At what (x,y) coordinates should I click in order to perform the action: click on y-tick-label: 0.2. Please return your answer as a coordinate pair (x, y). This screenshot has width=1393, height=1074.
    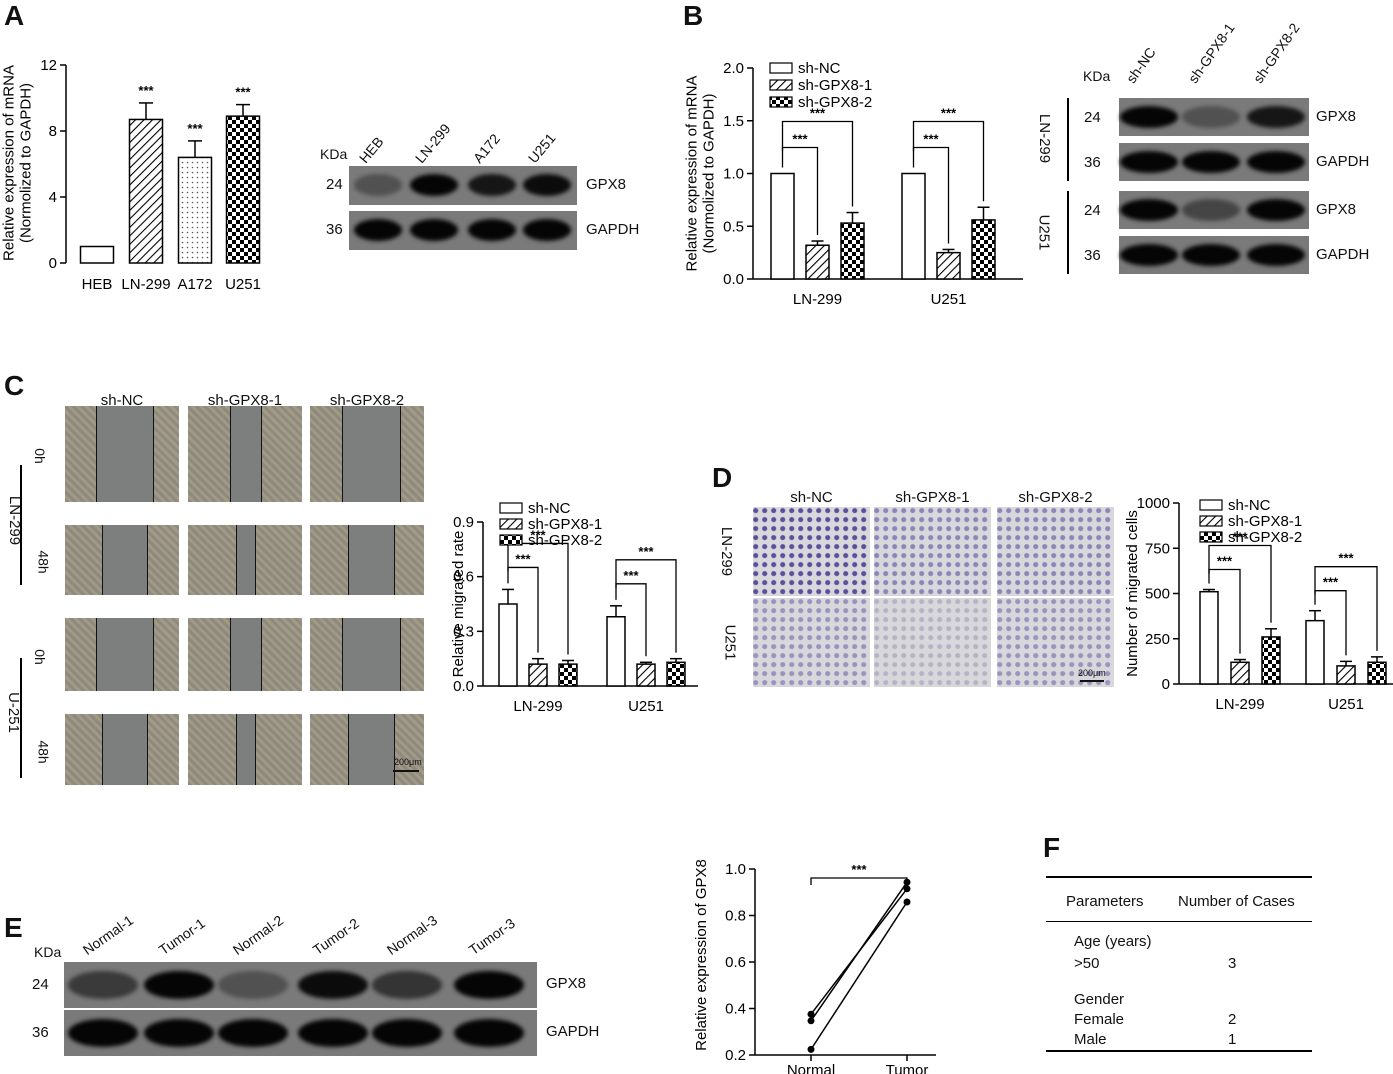
    Looking at the image, I should click on (735, 1055).